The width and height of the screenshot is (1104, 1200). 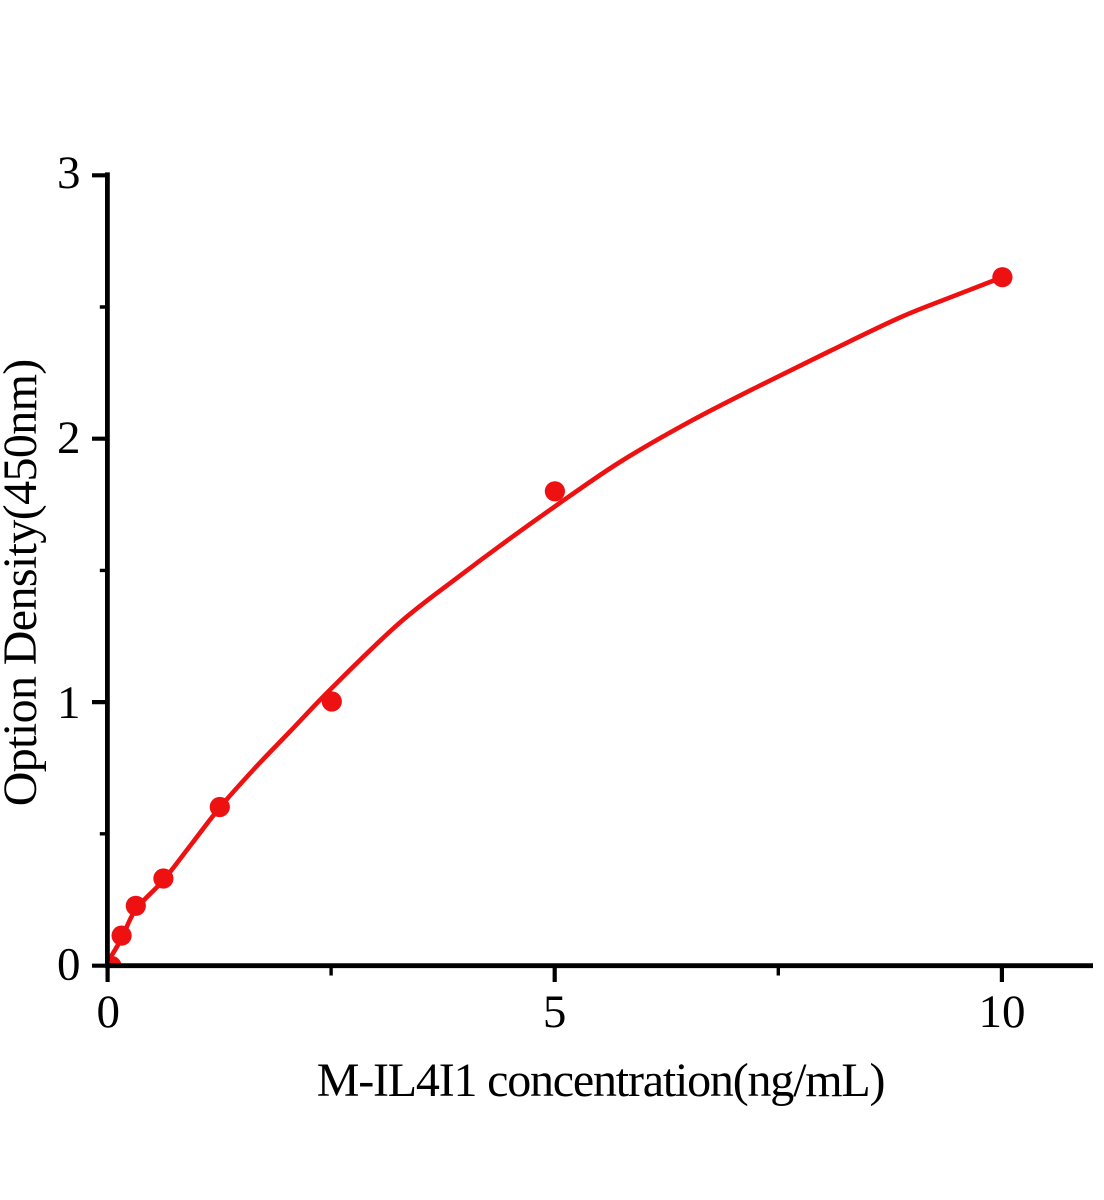 I want to click on svg-text: 2, so click(x=69, y=438).